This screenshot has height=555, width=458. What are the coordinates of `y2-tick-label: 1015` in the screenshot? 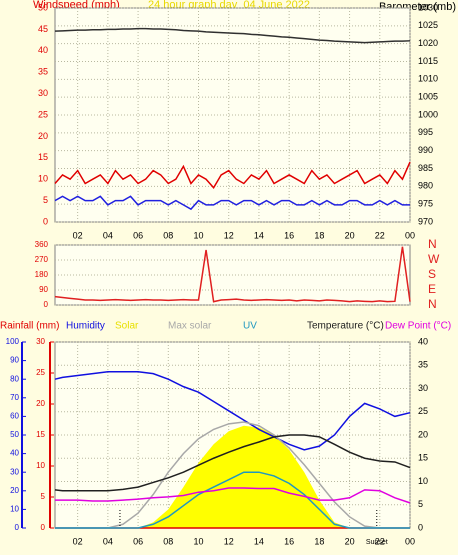 It's located at (428, 61).